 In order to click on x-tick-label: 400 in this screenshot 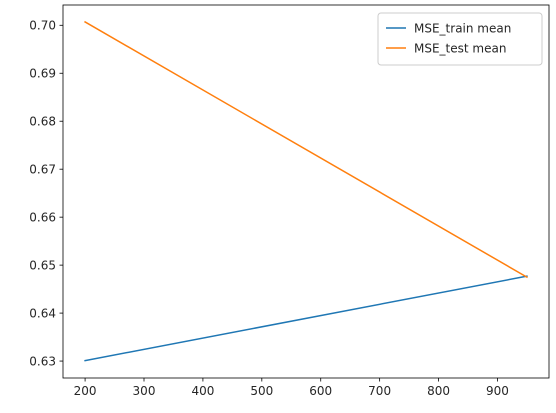, I will do `click(202, 391)`.